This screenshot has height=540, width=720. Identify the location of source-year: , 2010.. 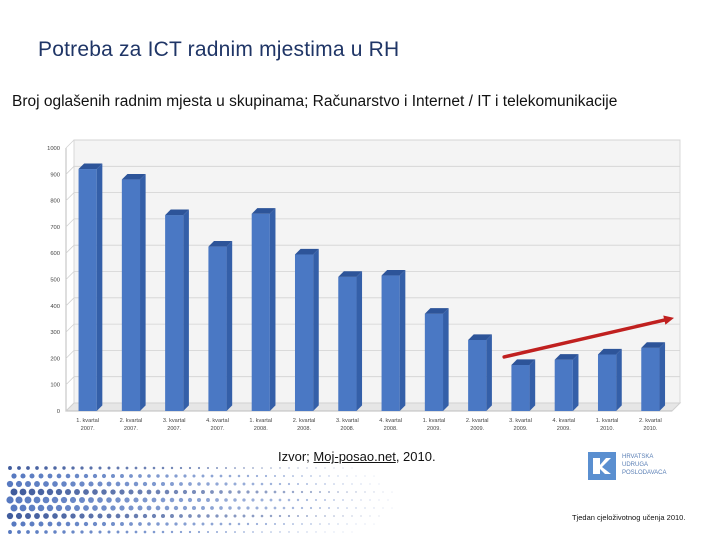
(415, 456).